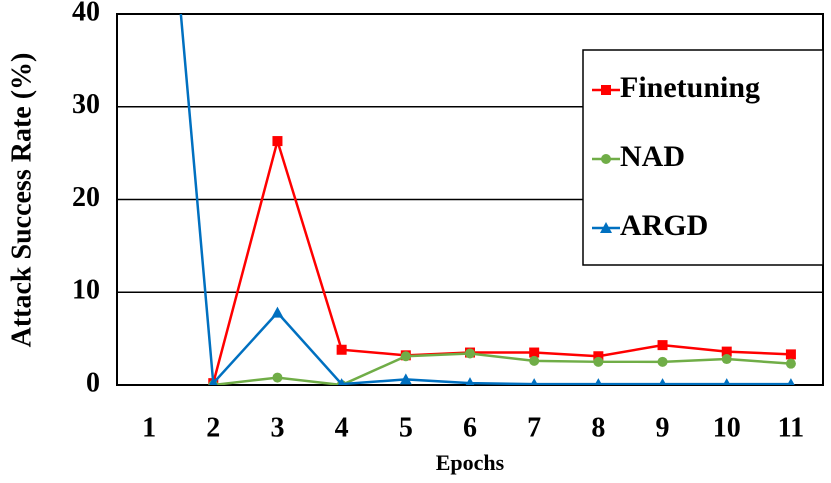  Describe the element at coordinates (703, 157) in the screenshot. I see `legend-box` at that location.